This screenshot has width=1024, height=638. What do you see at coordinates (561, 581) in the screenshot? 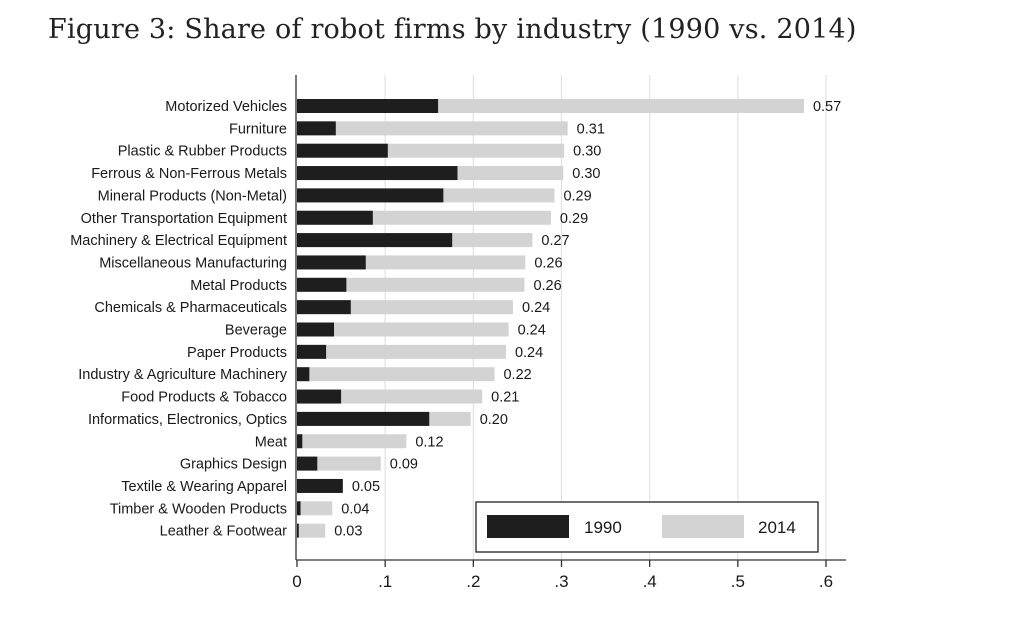
I see `x-tick-label: .3` at bounding box center [561, 581].